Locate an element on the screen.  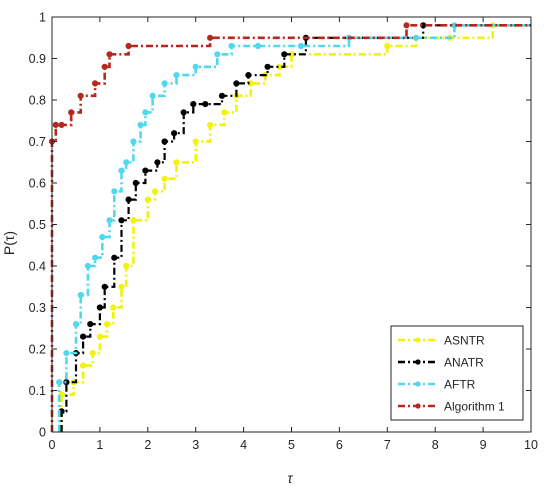
x-tick-label: 1 is located at coordinates (99, 445).